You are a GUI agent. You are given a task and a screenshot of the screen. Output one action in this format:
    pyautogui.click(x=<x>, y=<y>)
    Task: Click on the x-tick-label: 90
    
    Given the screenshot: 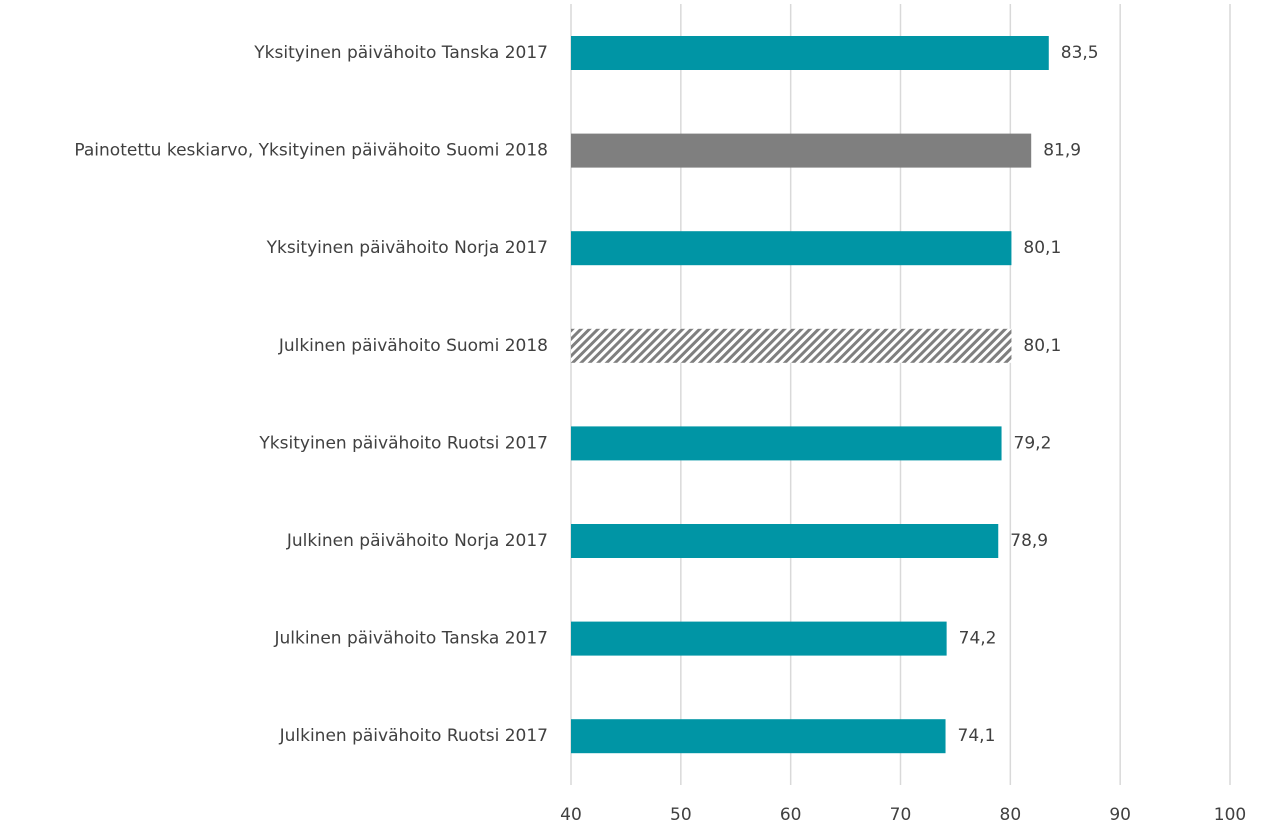 What is the action you would take?
    pyautogui.click(x=1120, y=815)
    